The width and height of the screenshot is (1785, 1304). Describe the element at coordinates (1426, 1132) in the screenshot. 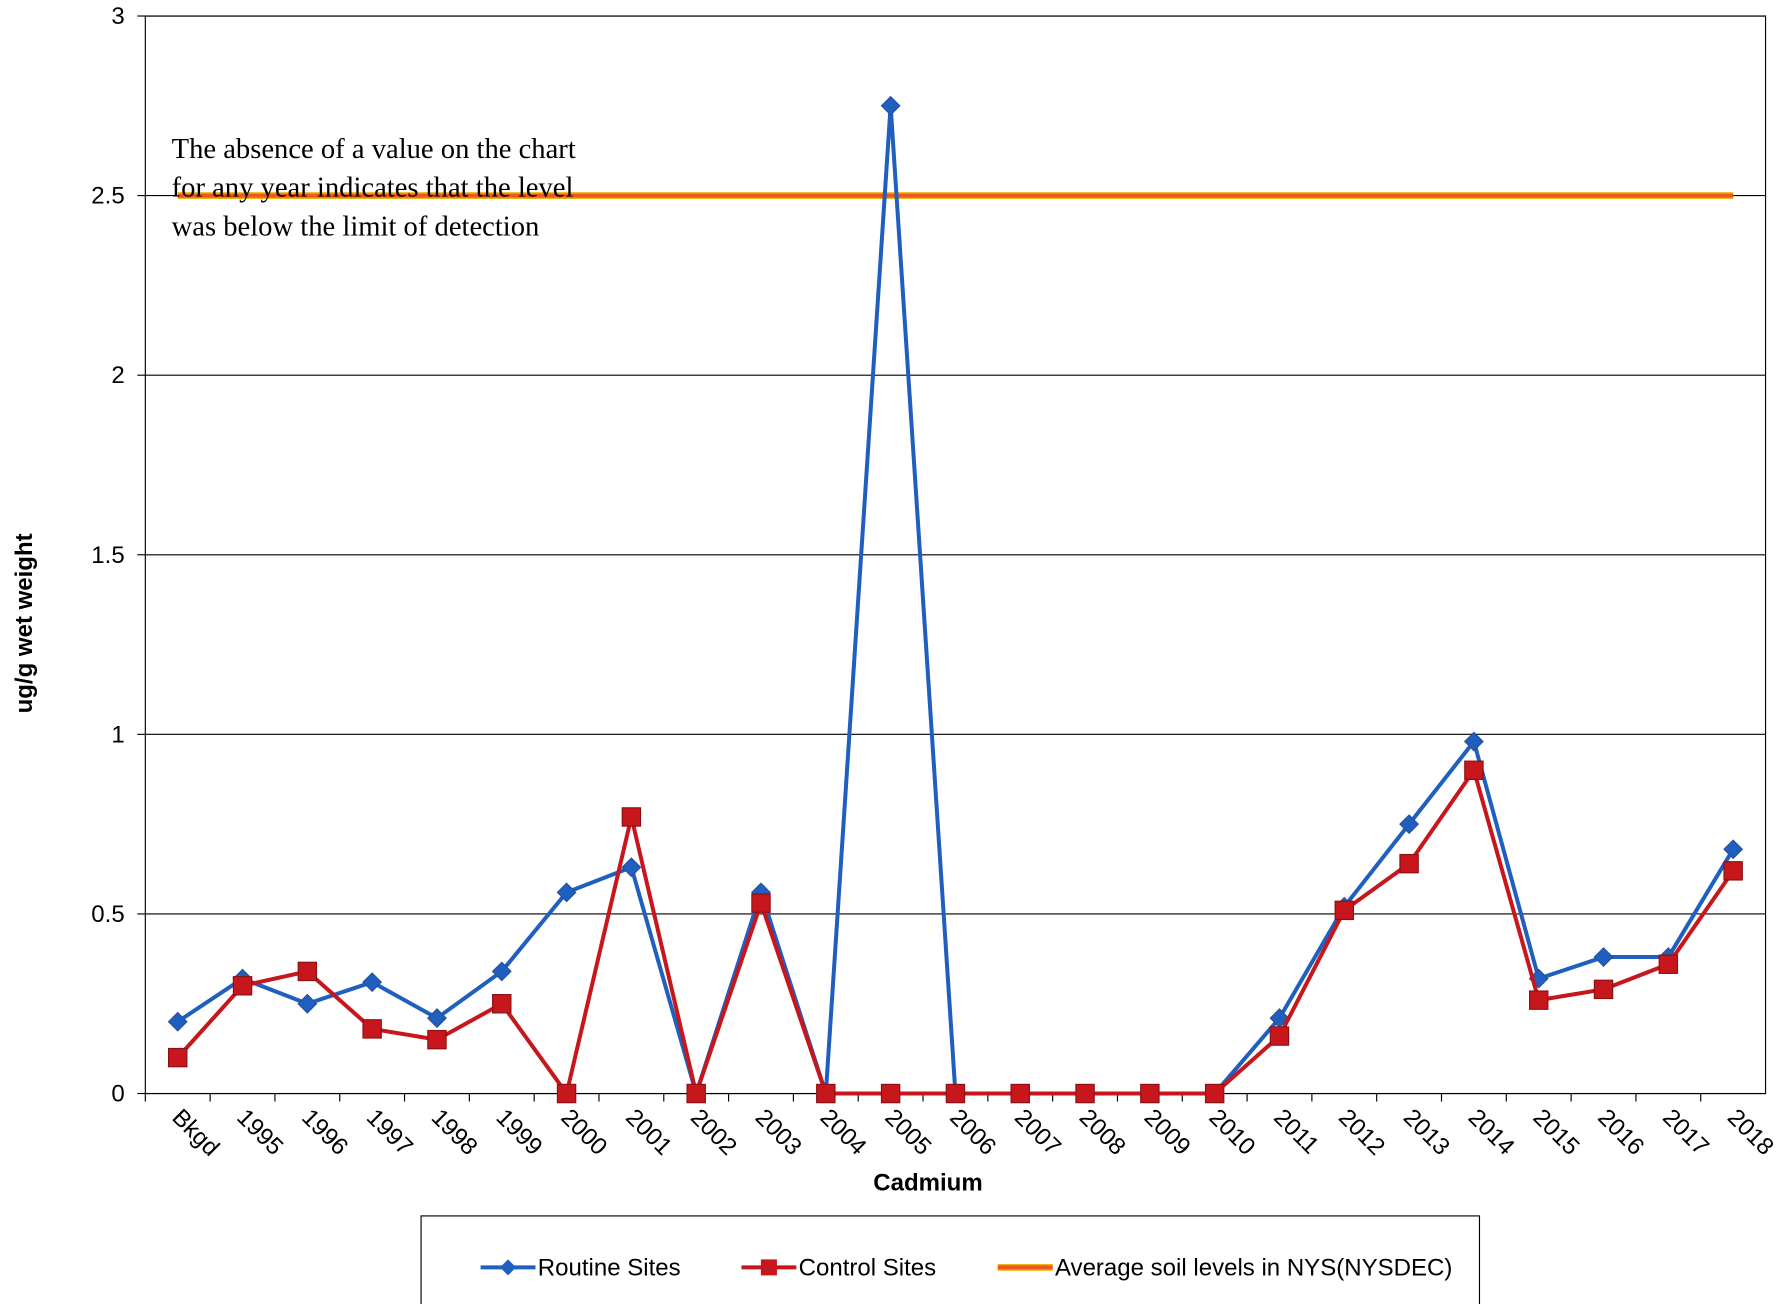

I see `x-tick-label: 2013` at that location.